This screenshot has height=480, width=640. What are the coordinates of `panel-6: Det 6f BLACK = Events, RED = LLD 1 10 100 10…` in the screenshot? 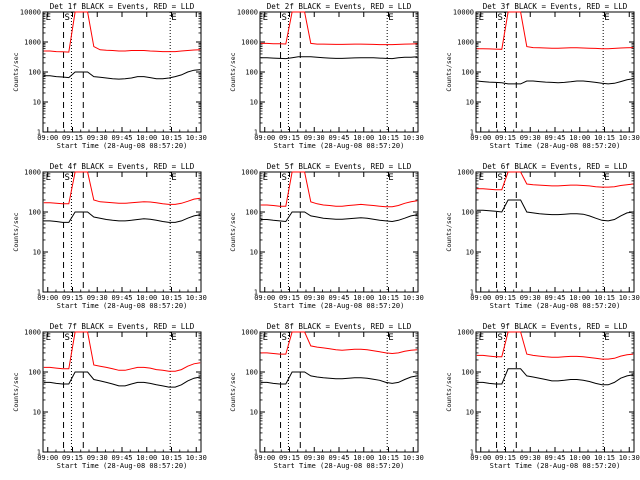 It's located at (542, 236).